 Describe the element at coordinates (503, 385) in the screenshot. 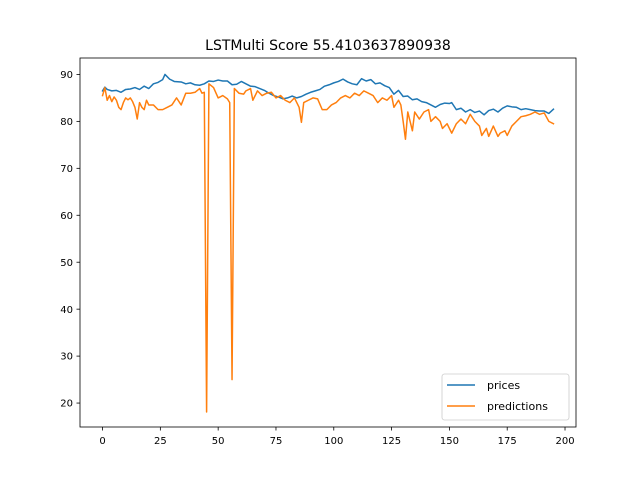

I see `legend-label-prices: prices` at that location.